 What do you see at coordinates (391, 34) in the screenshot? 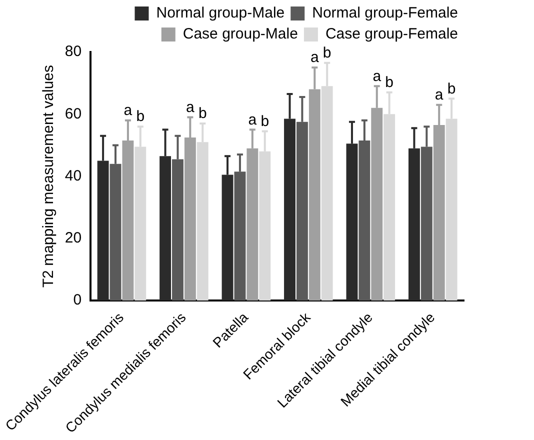
I see `legend-label: Case group-Female` at bounding box center [391, 34].